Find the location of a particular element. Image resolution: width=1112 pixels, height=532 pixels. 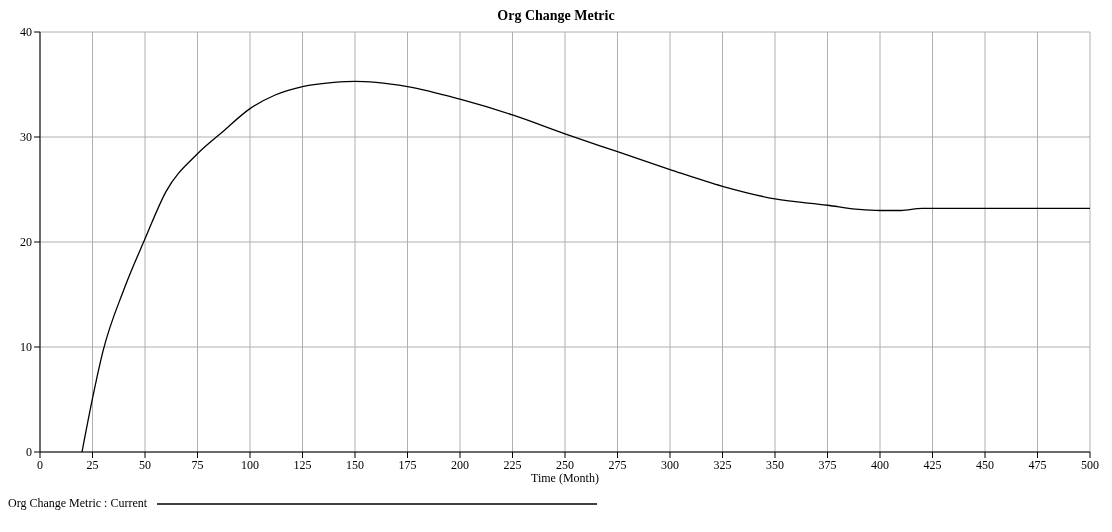

x-tick-label: 375 is located at coordinates (827, 464).